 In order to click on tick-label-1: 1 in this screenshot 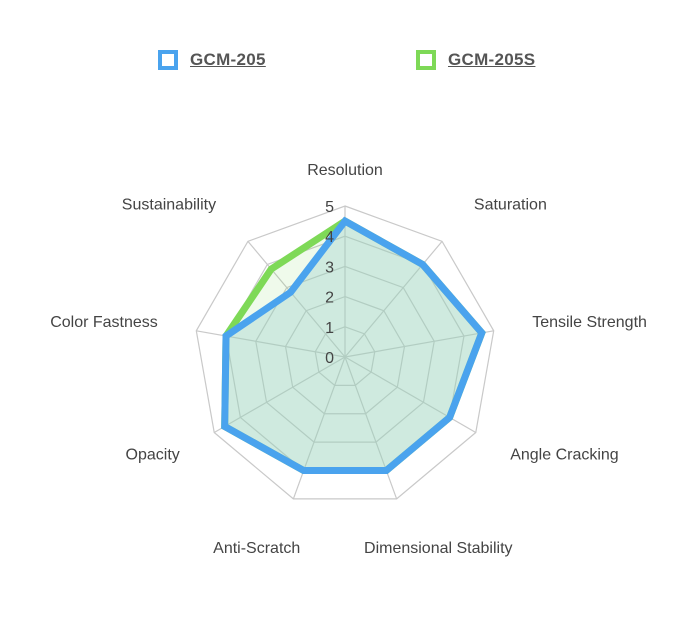, I will do `click(329, 328)`.